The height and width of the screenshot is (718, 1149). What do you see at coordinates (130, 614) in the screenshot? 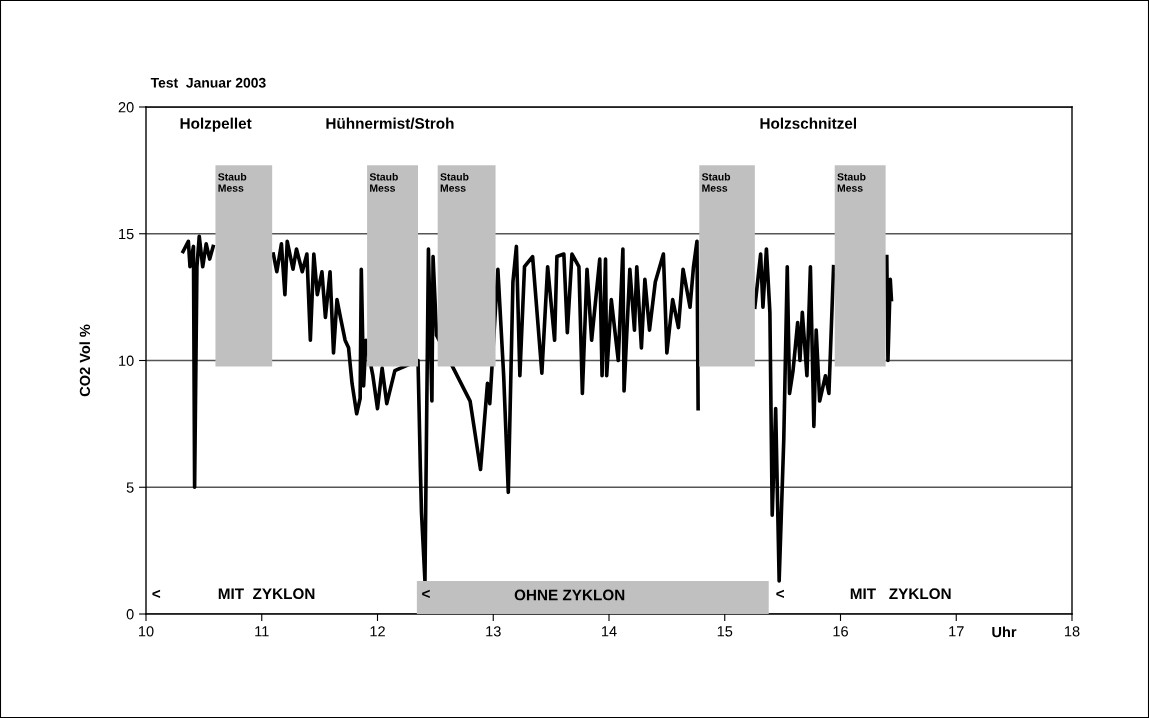
I see `y-tick-label: 0` at bounding box center [130, 614].